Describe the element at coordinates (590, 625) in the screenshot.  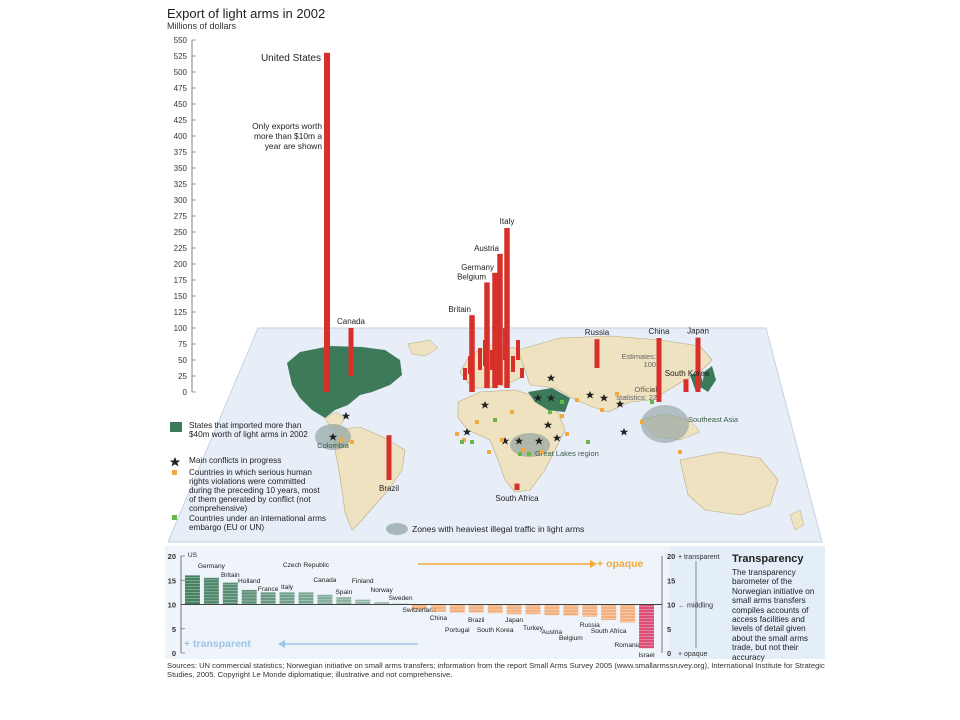
I see `transparency-bar-label: Russia` at that location.